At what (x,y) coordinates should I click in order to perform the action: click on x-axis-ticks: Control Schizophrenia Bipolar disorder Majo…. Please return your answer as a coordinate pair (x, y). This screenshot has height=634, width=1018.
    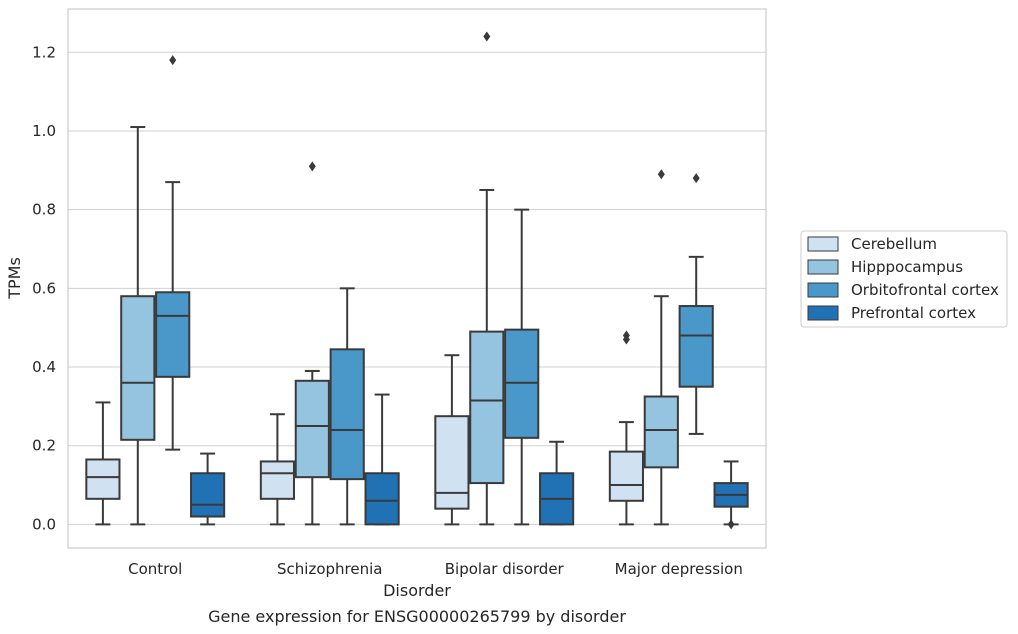
    Looking at the image, I should click on (435, 569).